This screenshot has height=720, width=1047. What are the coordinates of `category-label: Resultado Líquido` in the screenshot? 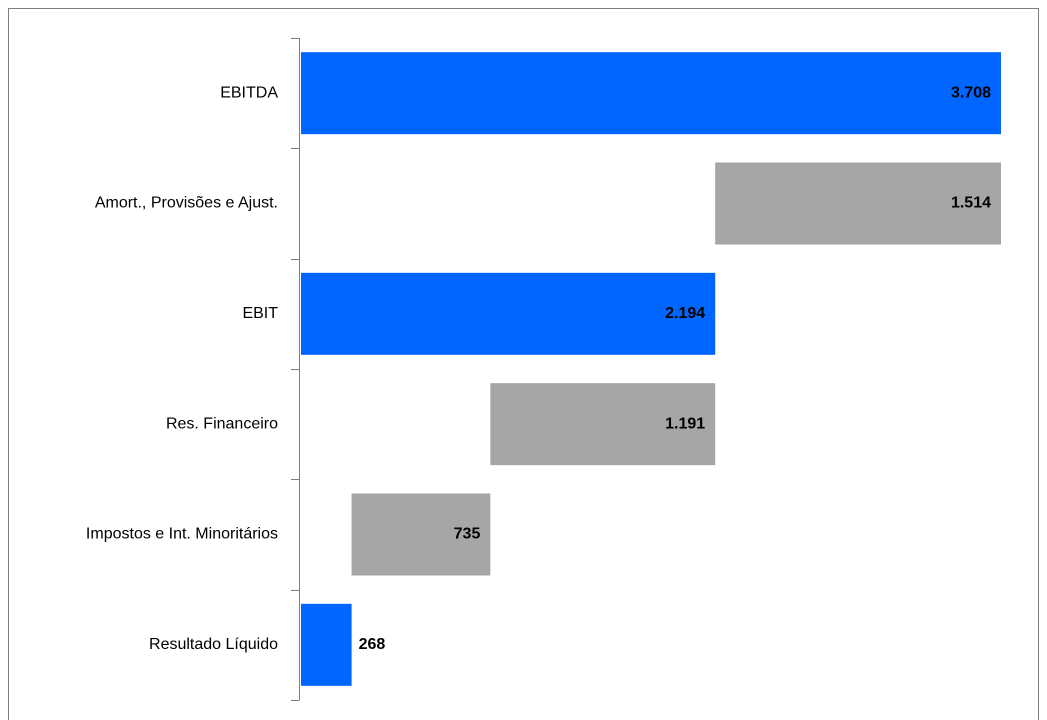 It's located at (213, 644).